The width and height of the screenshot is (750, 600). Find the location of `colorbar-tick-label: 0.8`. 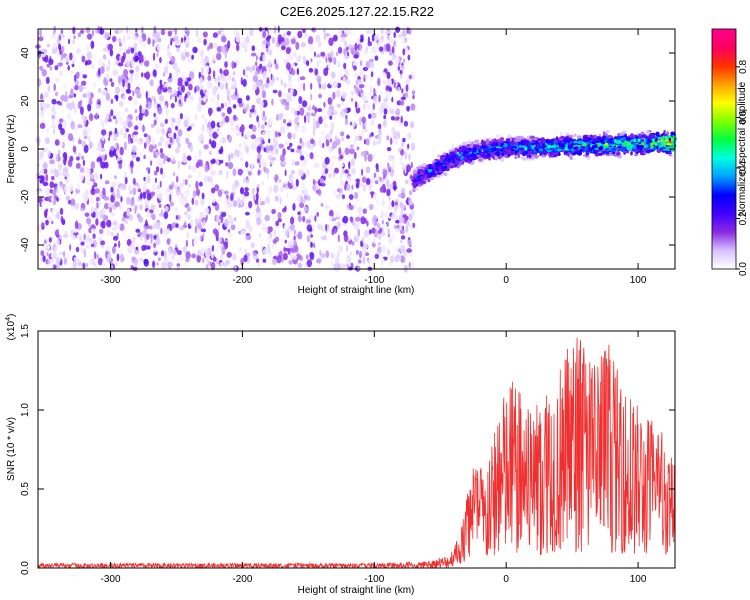

colorbar-tick-label: 0.8 is located at coordinates (743, 67).